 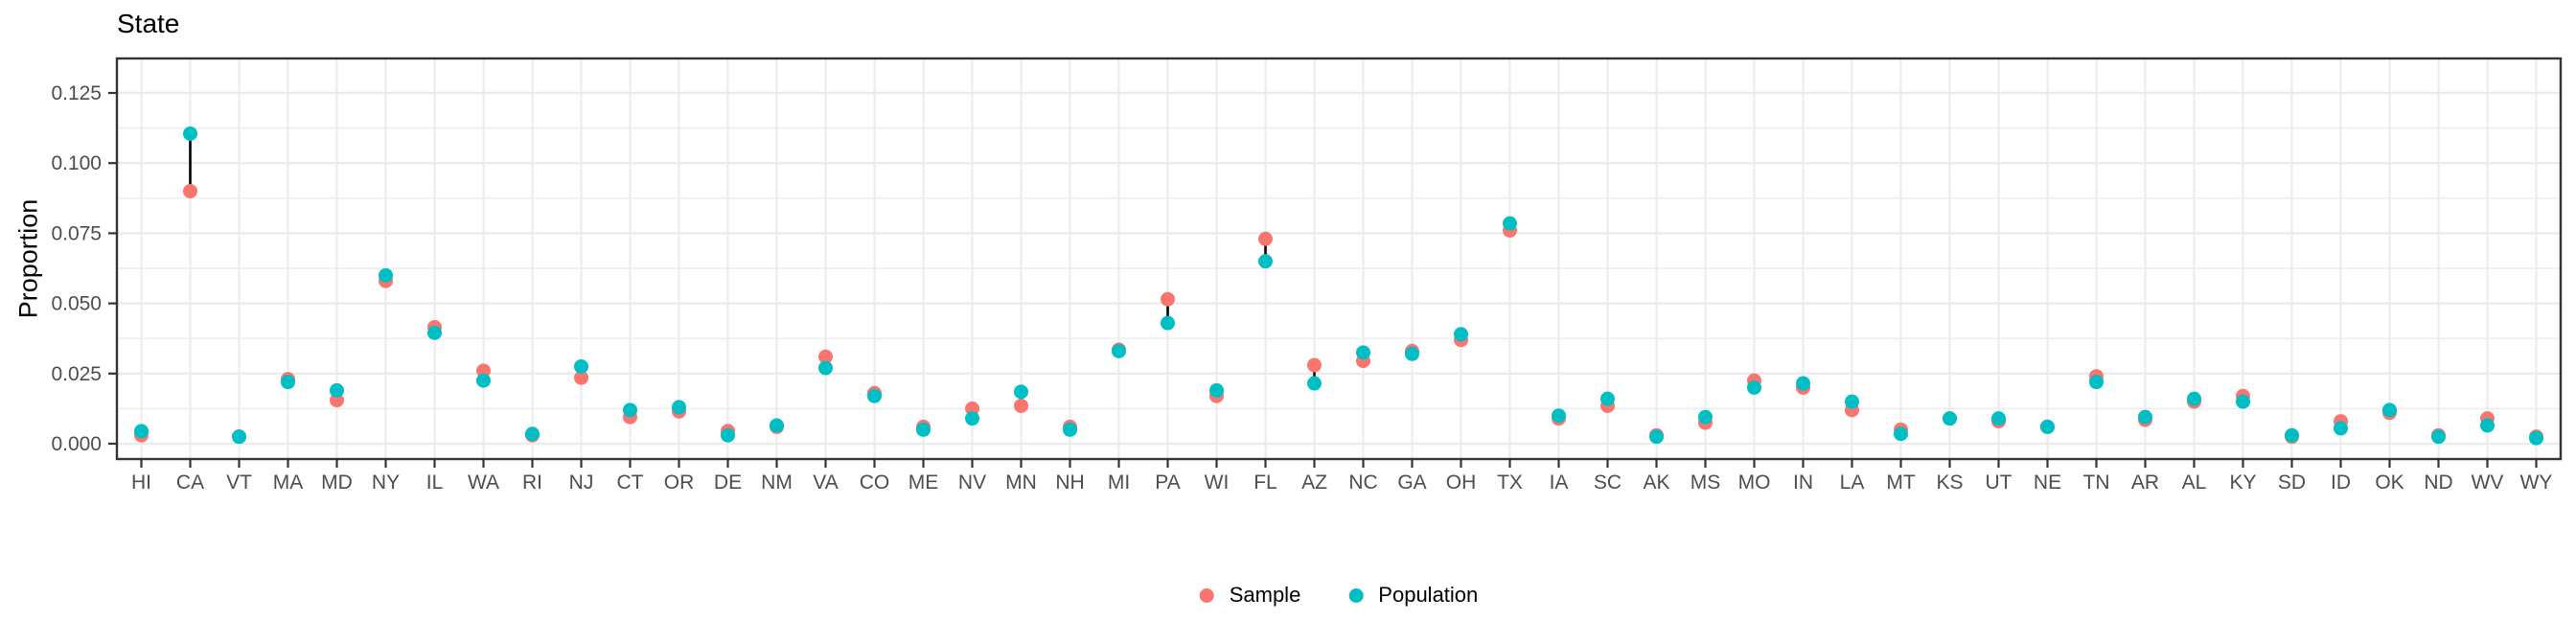 What do you see at coordinates (1338, 595) in the screenshot?
I see `legend: Sample Population` at bounding box center [1338, 595].